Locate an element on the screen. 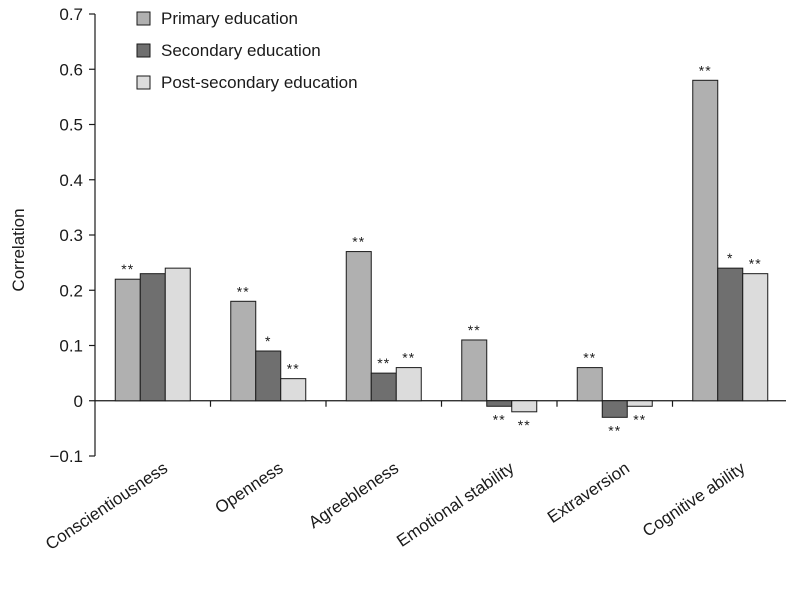 Image resolution: width=786 pixels, height=595 pixels. category-label: Cognitive ability is located at coordinates (694, 499).